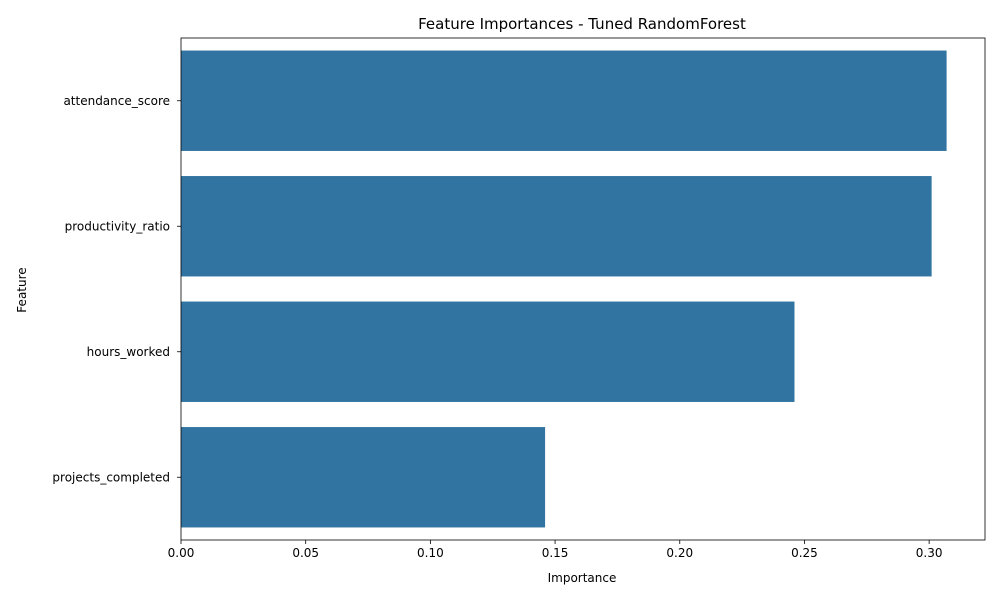 Image resolution: width=1000 pixels, height=600 pixels. Describe the element at coordinates (128, 352) in the screenshot. I see `y-tick-label: hours_worked` at that location.